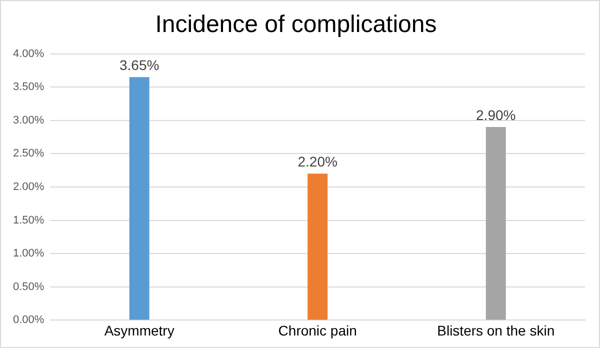 The height and width of the screenshot is (348, 600). Describe the element at coordinates (496, 330) in the screenshot. I see `x-tick-label: Blisters on the skin` at that location.